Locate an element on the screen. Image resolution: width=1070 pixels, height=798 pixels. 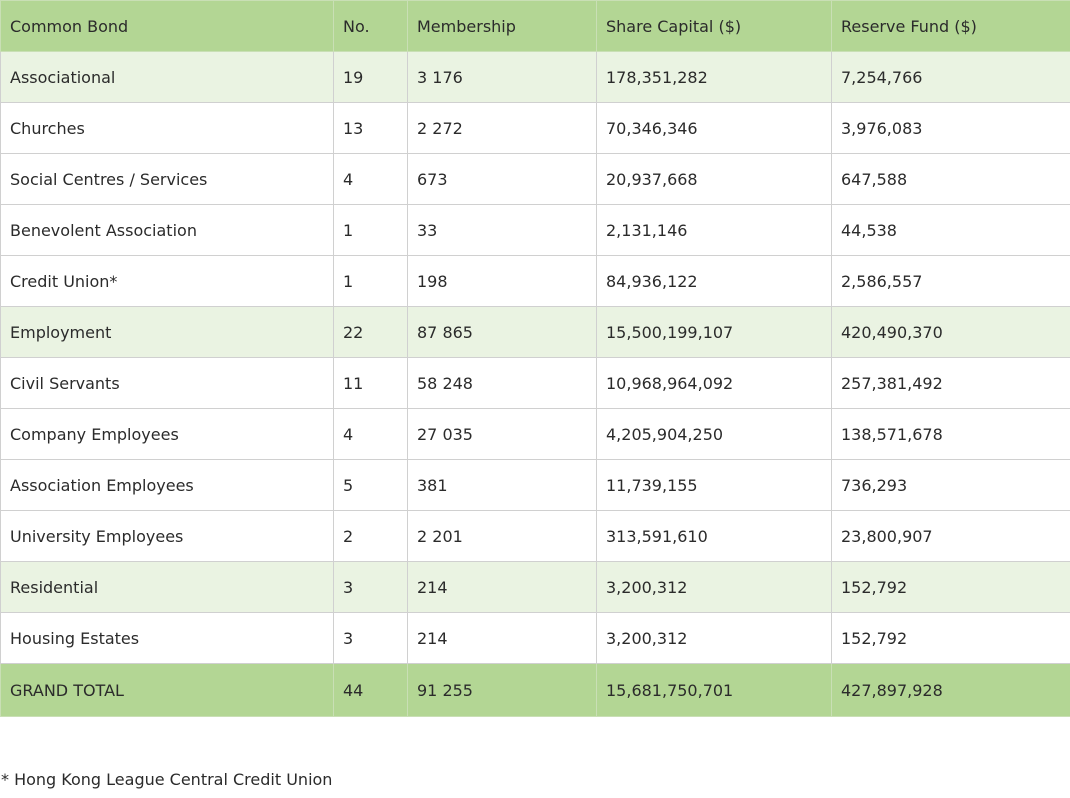
cell-share-capital: 178,351,282 is located at coordinates (714, 77).